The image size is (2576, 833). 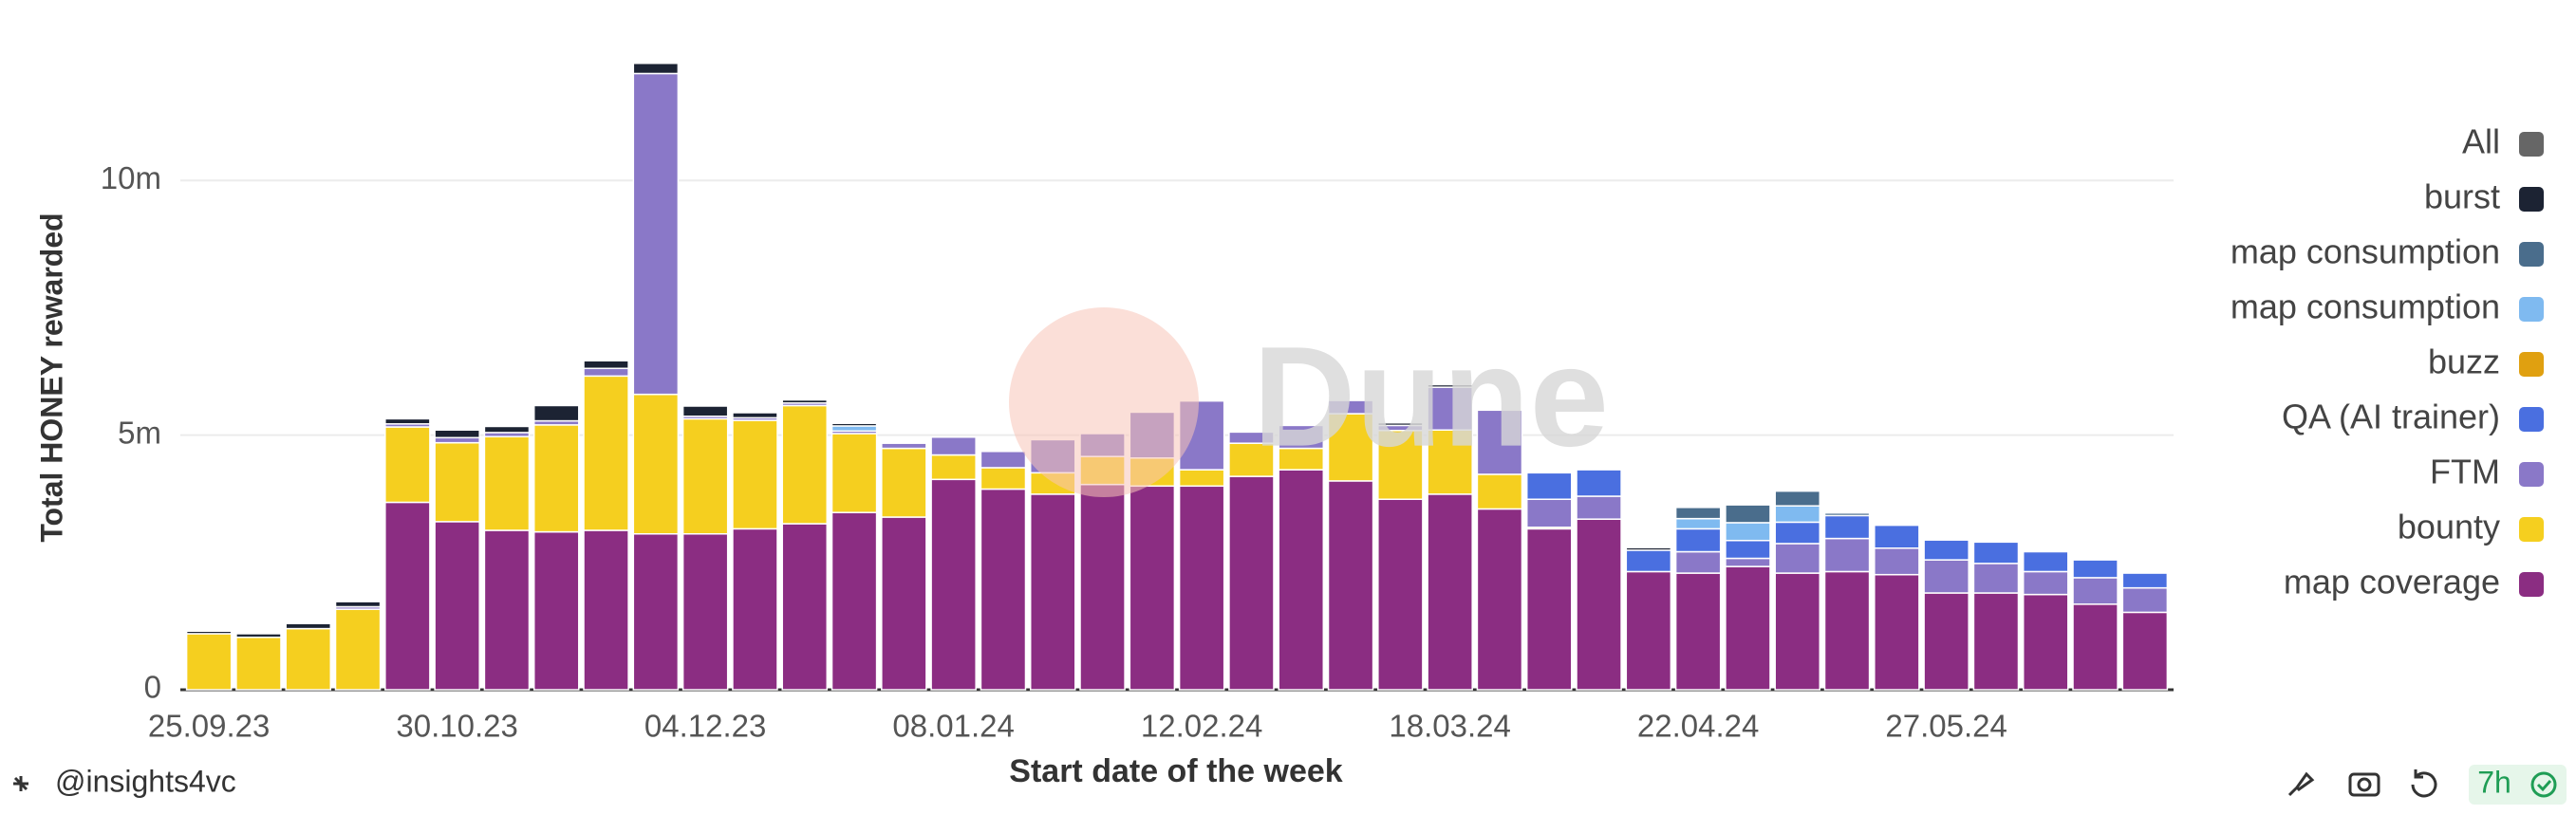 What do you see at coordinates (2301, 784) in the screenshot?
I see `embed-icon` at bounding box center [2301, 784].